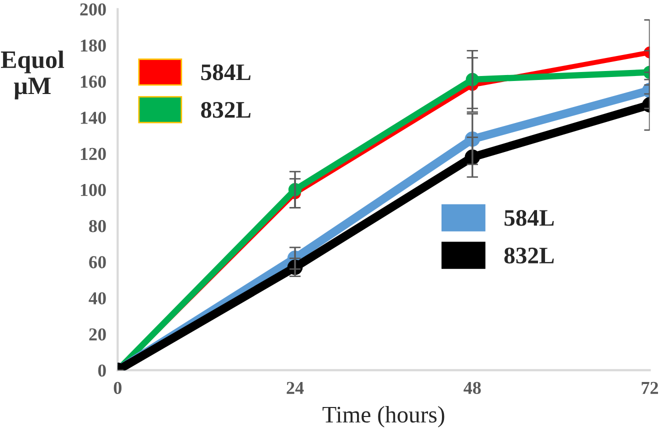 This screenshot has height=434, width=661. What do you see at coordinates (93, 190) in the screenshot?
I see `y-tick-label: 100` at bounding box center [93, 190].